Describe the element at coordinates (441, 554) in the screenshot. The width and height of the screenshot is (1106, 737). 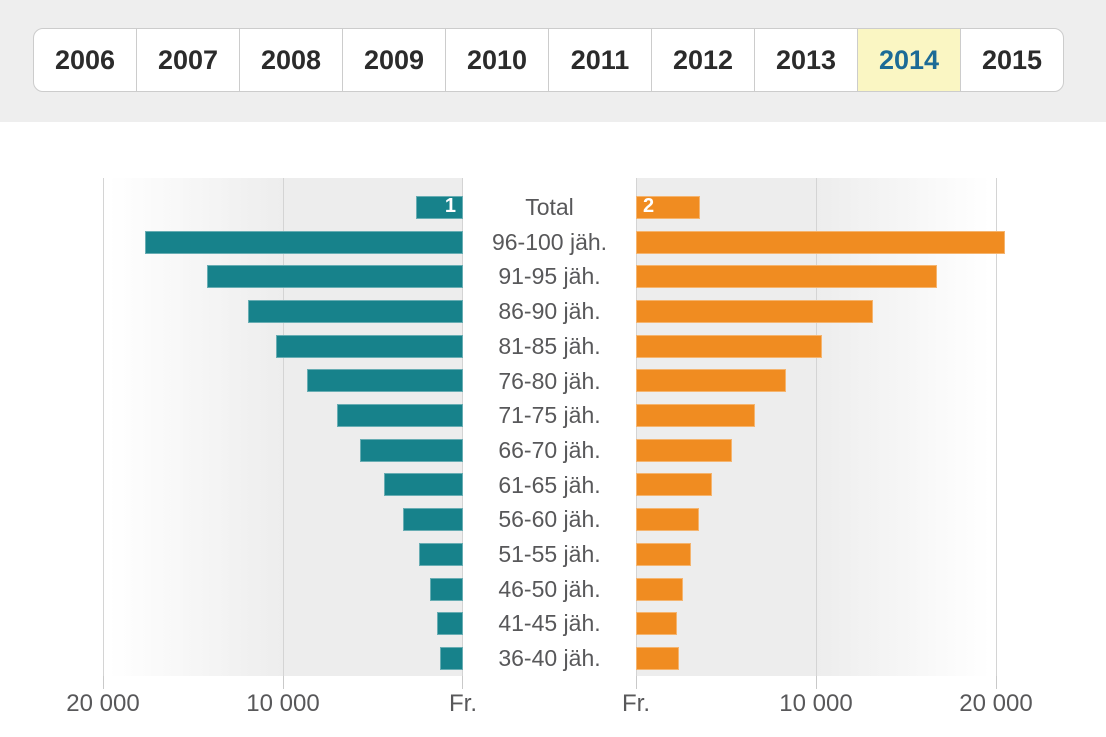
I see `bar-series1-51-55-j-h-` at that location.